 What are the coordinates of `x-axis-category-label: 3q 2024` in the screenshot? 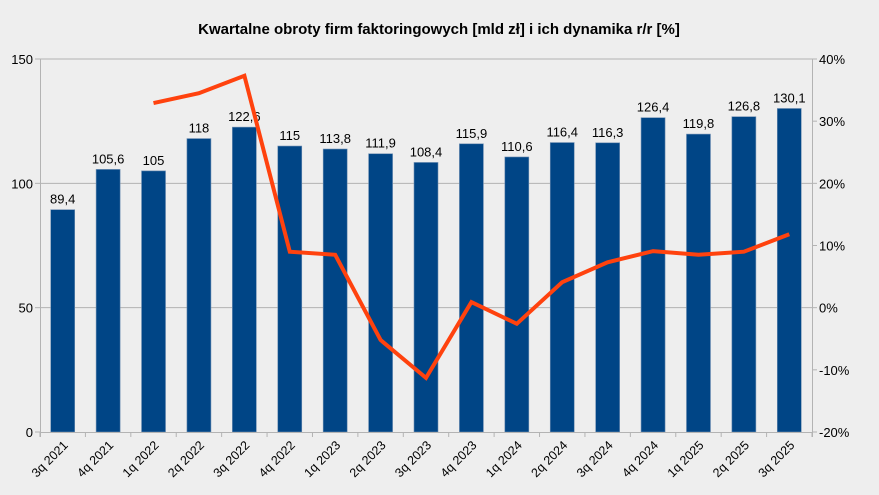 It's located at (595, 459).